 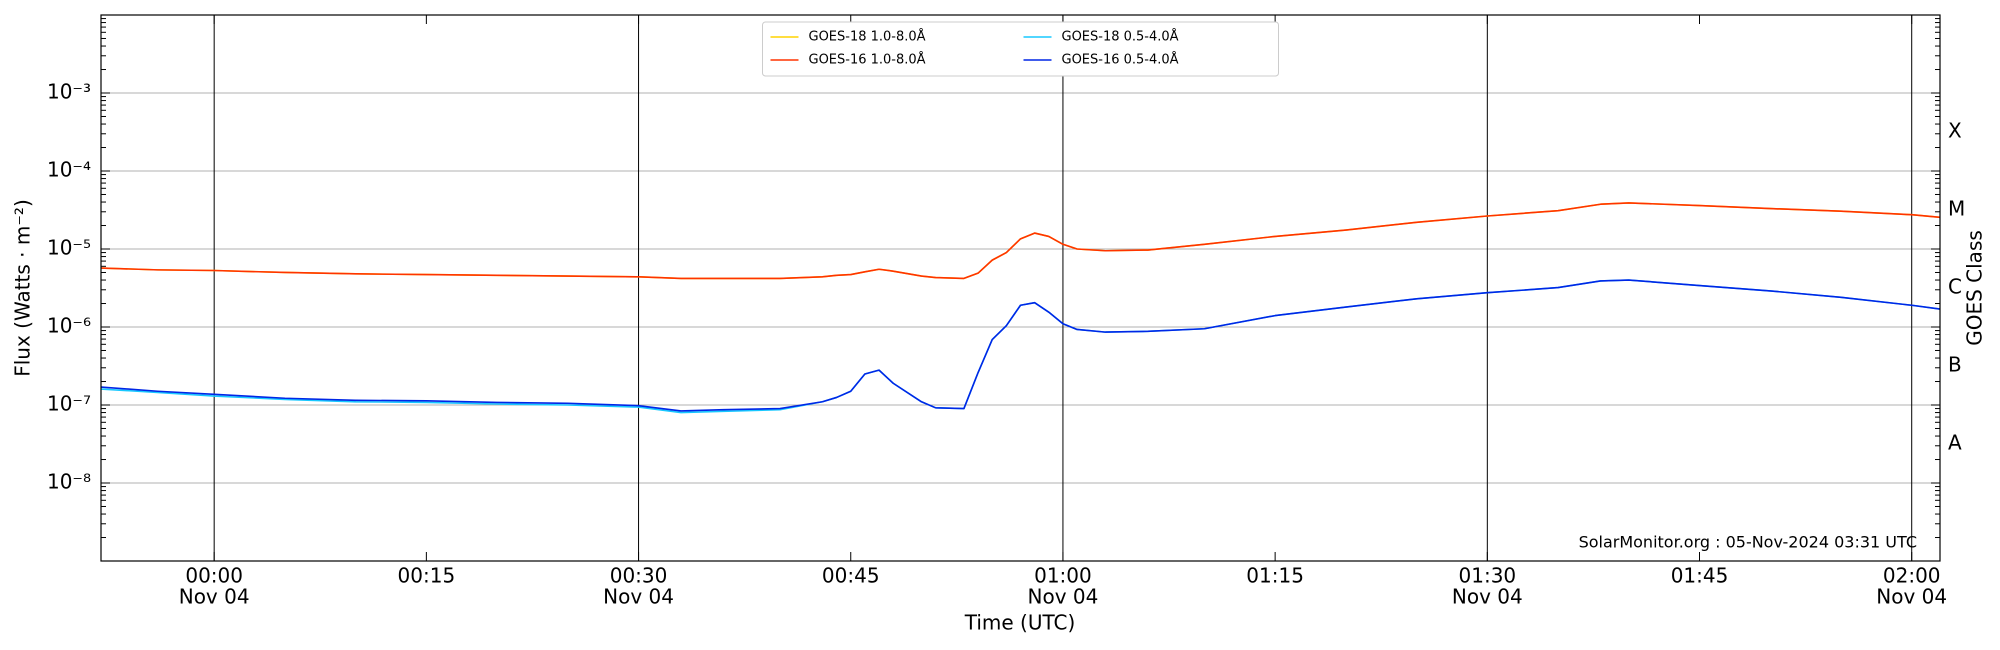 What do you see at coordinates (1120, 60) in the screenshot?
I see `legend-label: GOES-16 0.5-4.0Å` at bounding box center [1120, 60].